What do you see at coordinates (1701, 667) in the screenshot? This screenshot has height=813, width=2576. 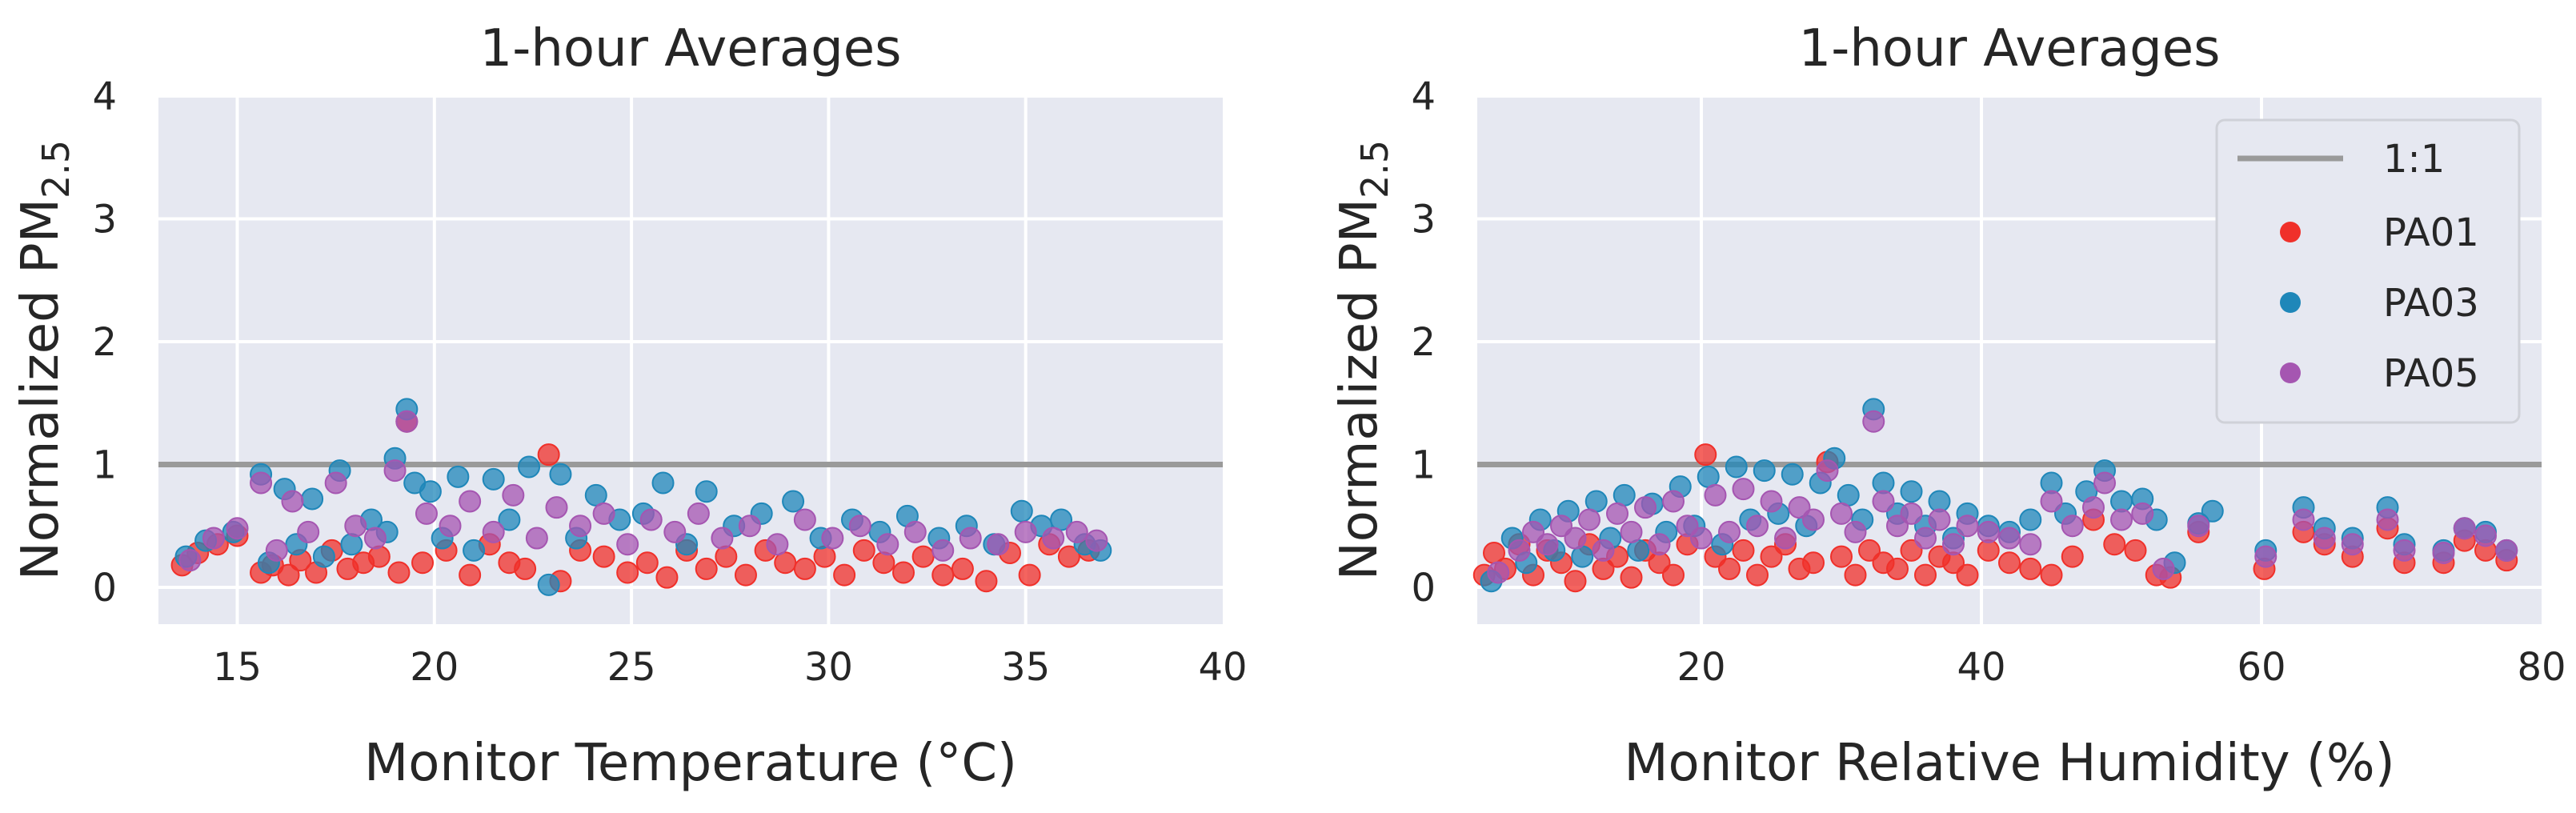 I see `x-tick-label: 20` at bounding box center [1701, 667].